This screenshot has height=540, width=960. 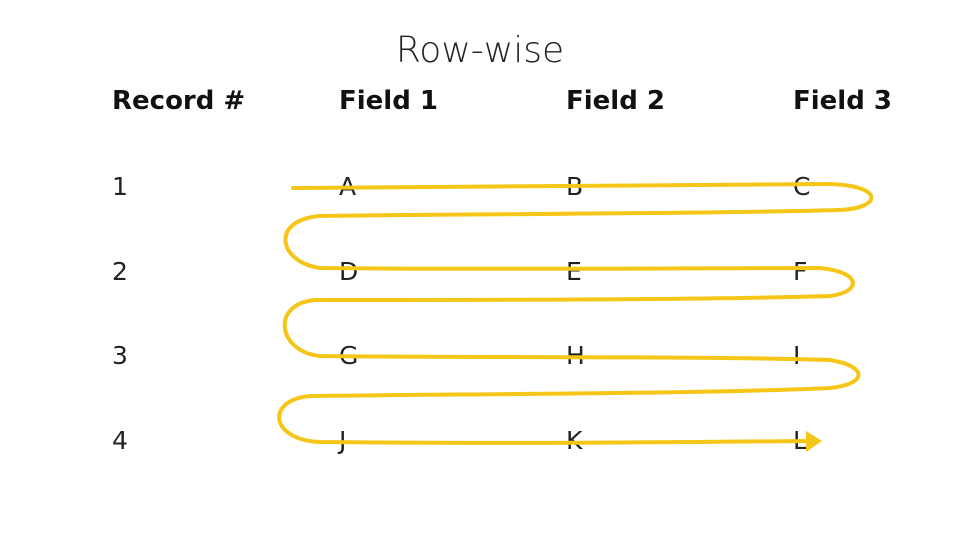 I want to click on header-field-1: Field 1, so click(x=388, y=101).